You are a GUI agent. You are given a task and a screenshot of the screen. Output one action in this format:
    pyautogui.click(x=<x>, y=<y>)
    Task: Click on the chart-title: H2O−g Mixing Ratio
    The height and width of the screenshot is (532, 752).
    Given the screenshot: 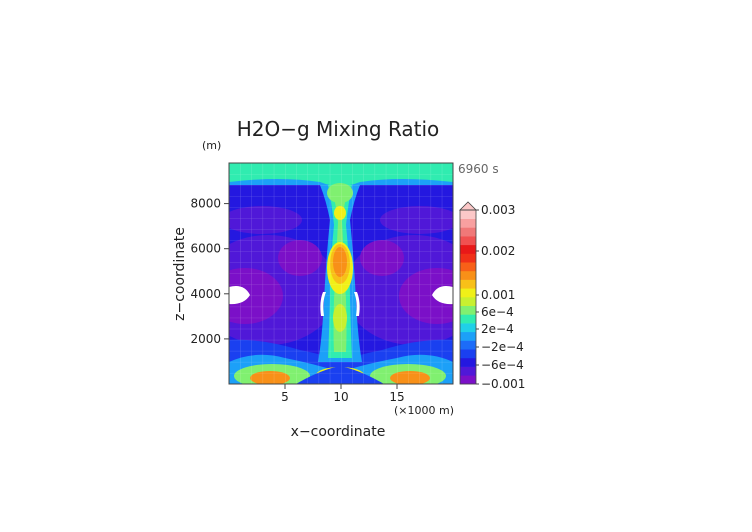 What is the action you would take?
    pyautogui.click(x=338, y=129)
    